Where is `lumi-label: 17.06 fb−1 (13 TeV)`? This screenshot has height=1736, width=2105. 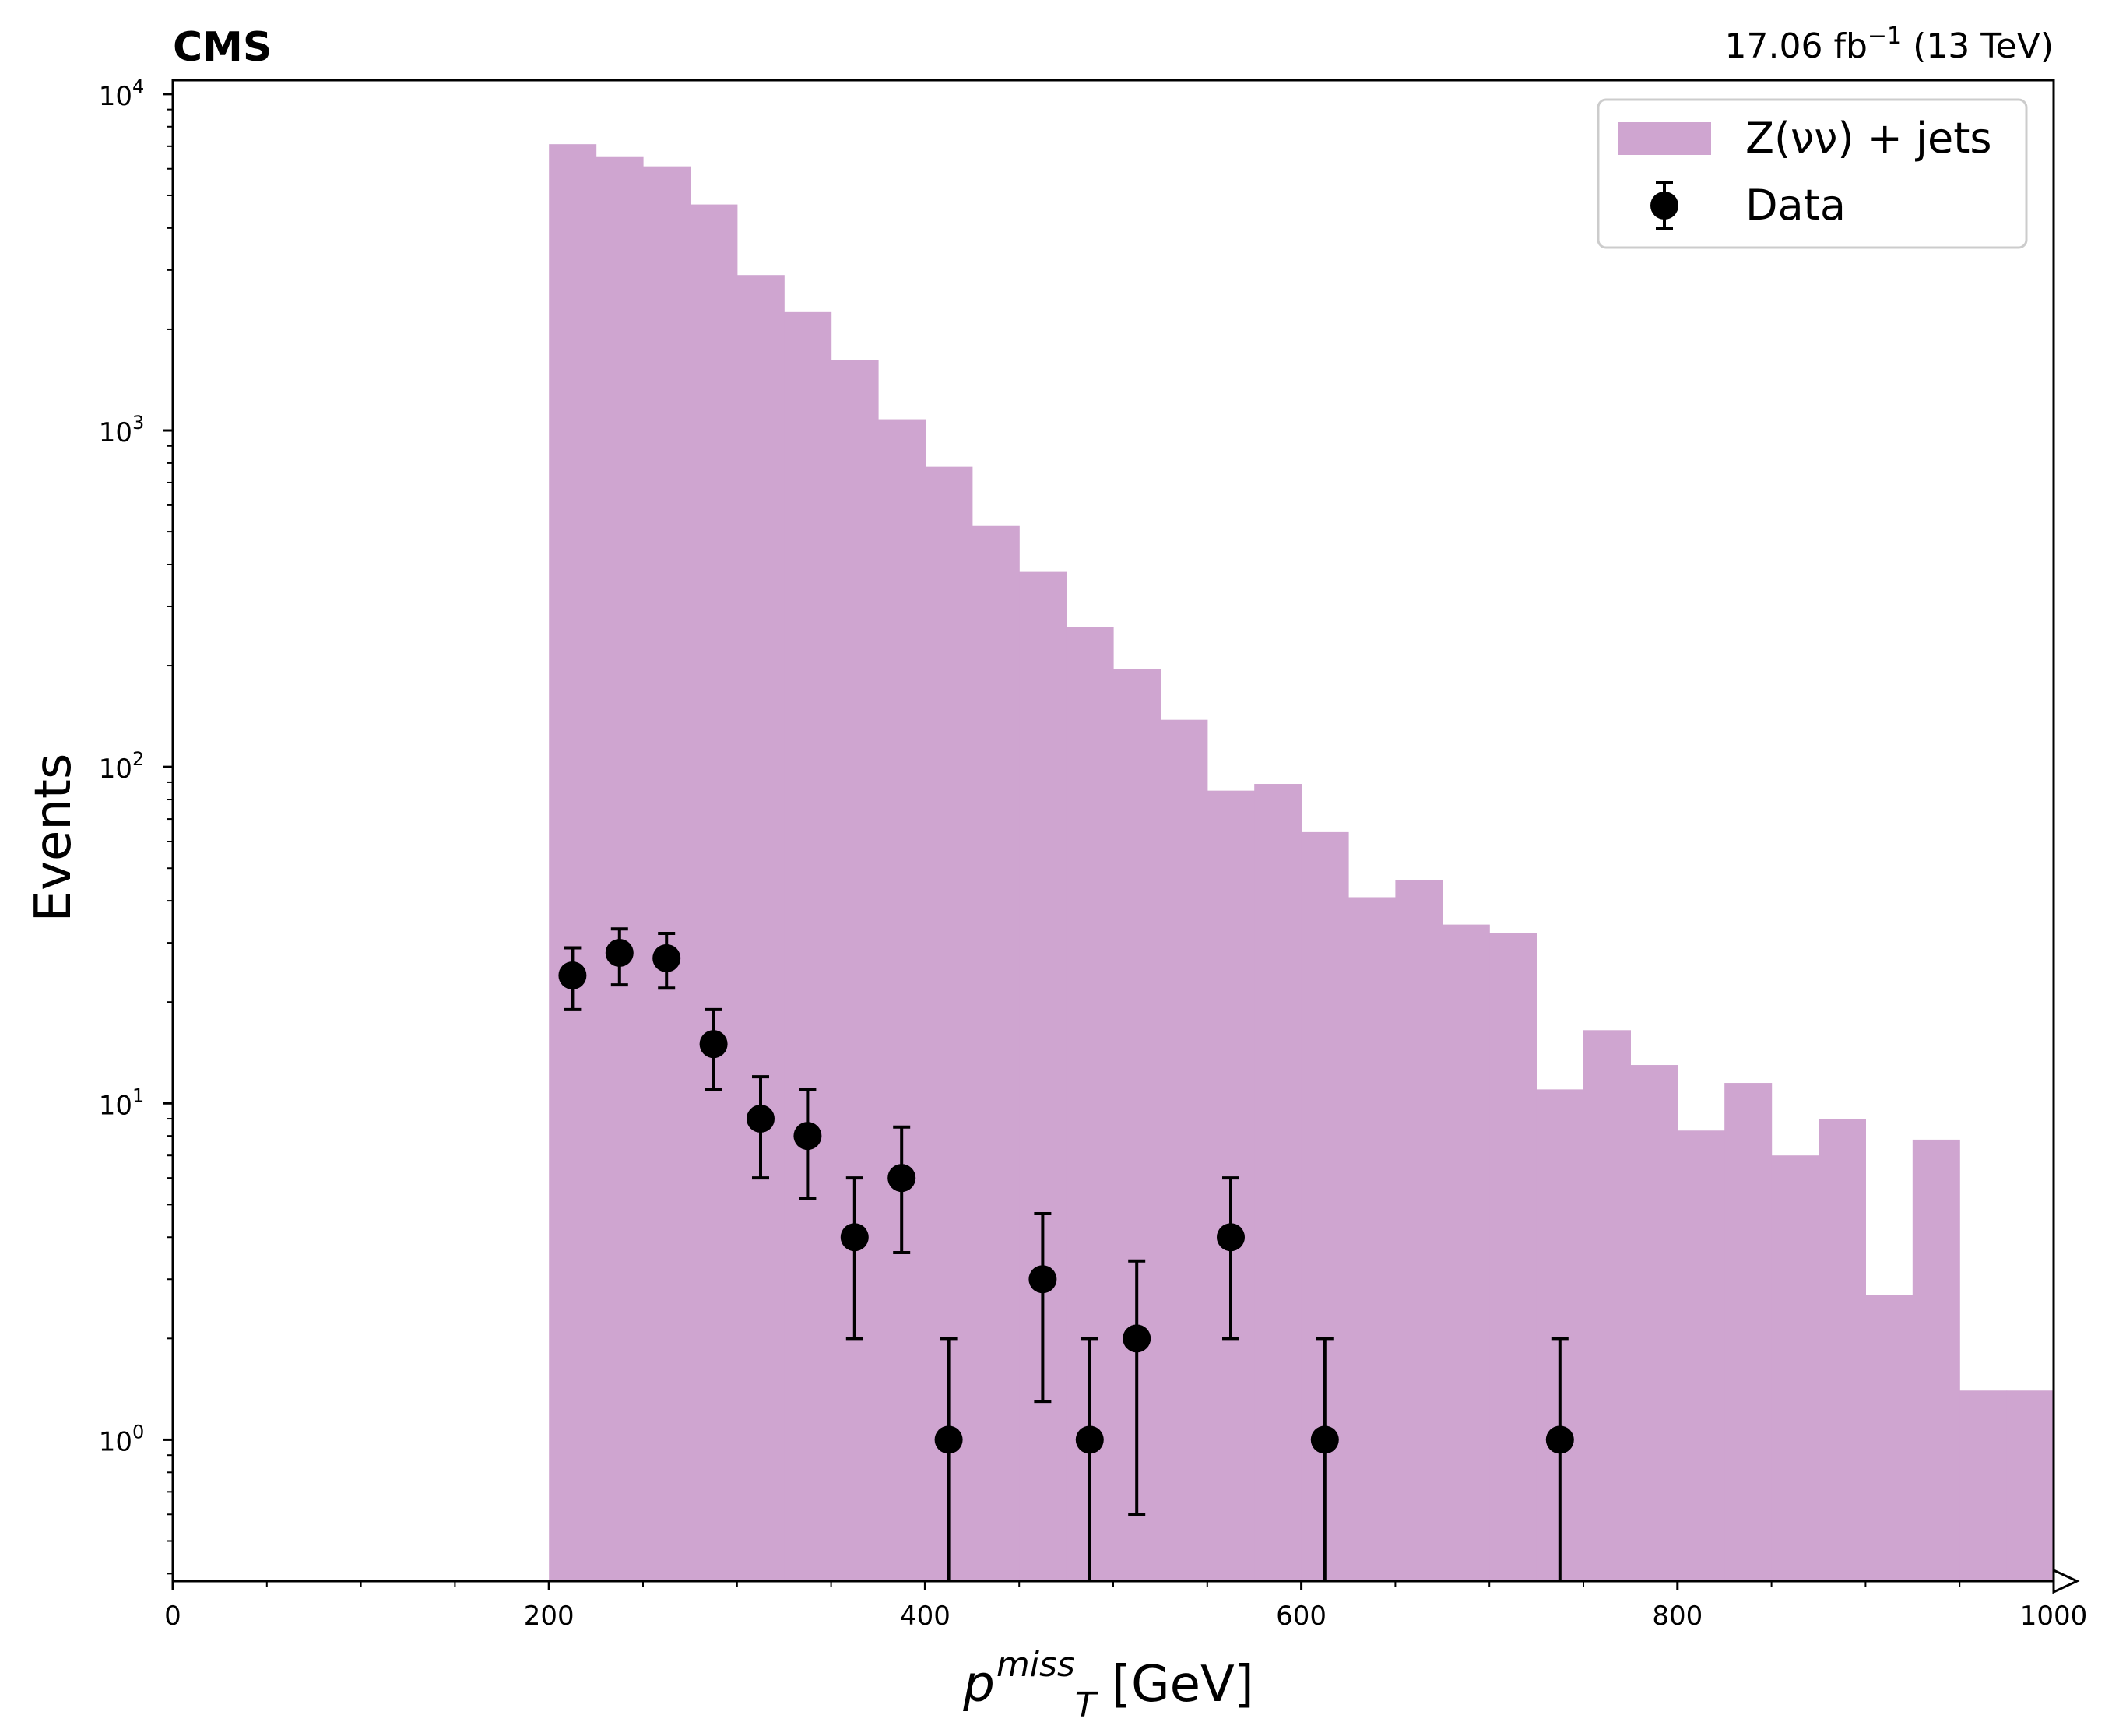
lumi-label: 17.06 fb−1 (13 TeV) is located at coordinates (1889, 44).